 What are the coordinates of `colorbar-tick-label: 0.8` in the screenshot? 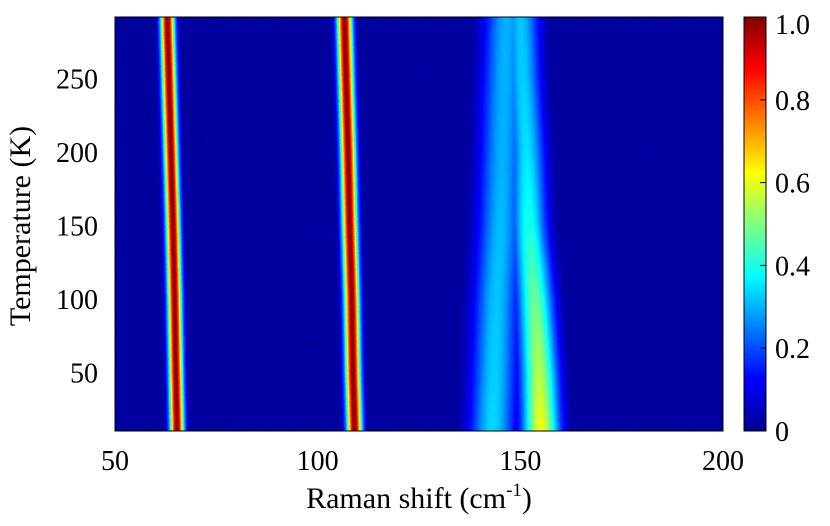 It's located at (792, 101).